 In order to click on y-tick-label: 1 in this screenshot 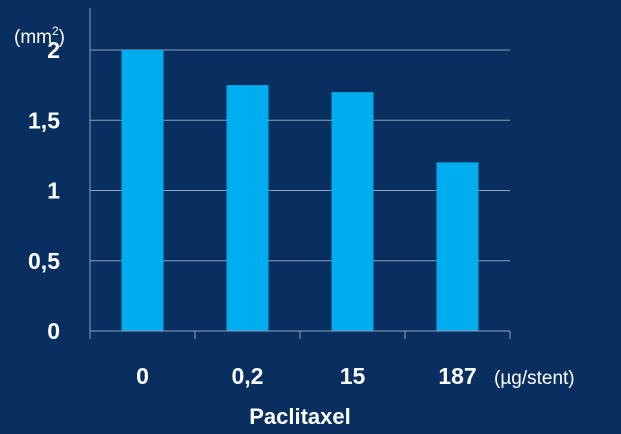, I will do `click(53, 191)`.